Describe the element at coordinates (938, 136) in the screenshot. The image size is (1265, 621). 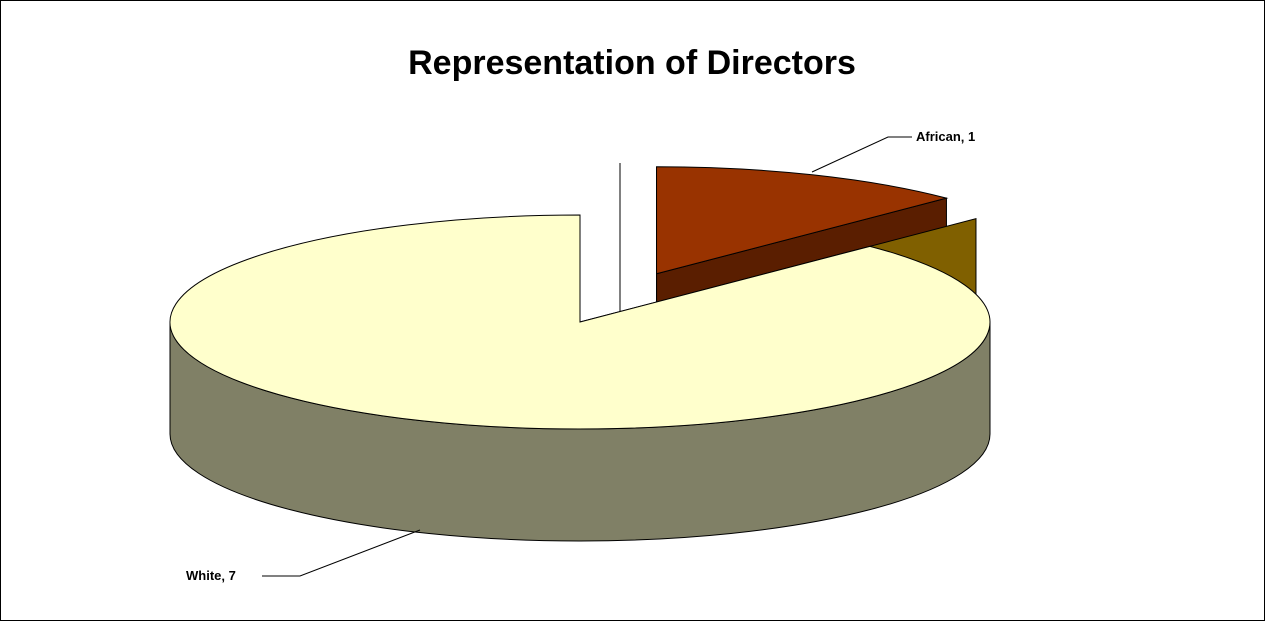
I see `label-category: African` at that location.